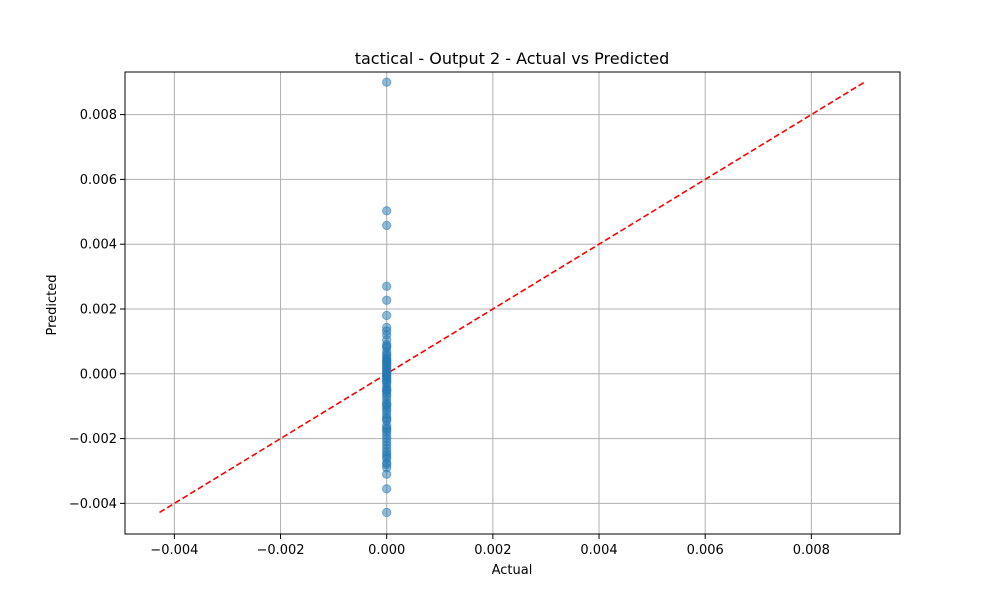  I want to click on y-tick-label: −0.002, so click(93, 439).